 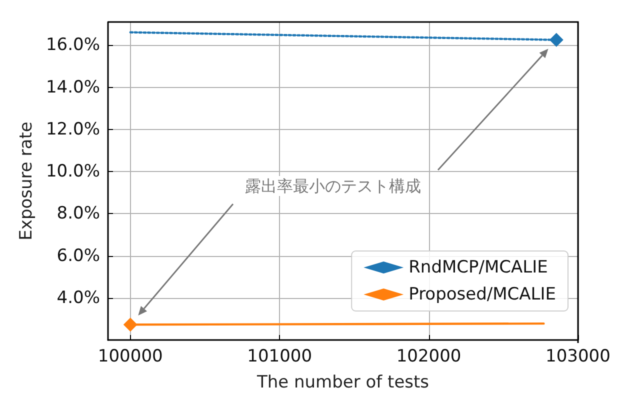 What do you see at coordinates (429, 356) in the screenshot?
I see `x-tick-label: 102000` at bounding box center [429, 356].